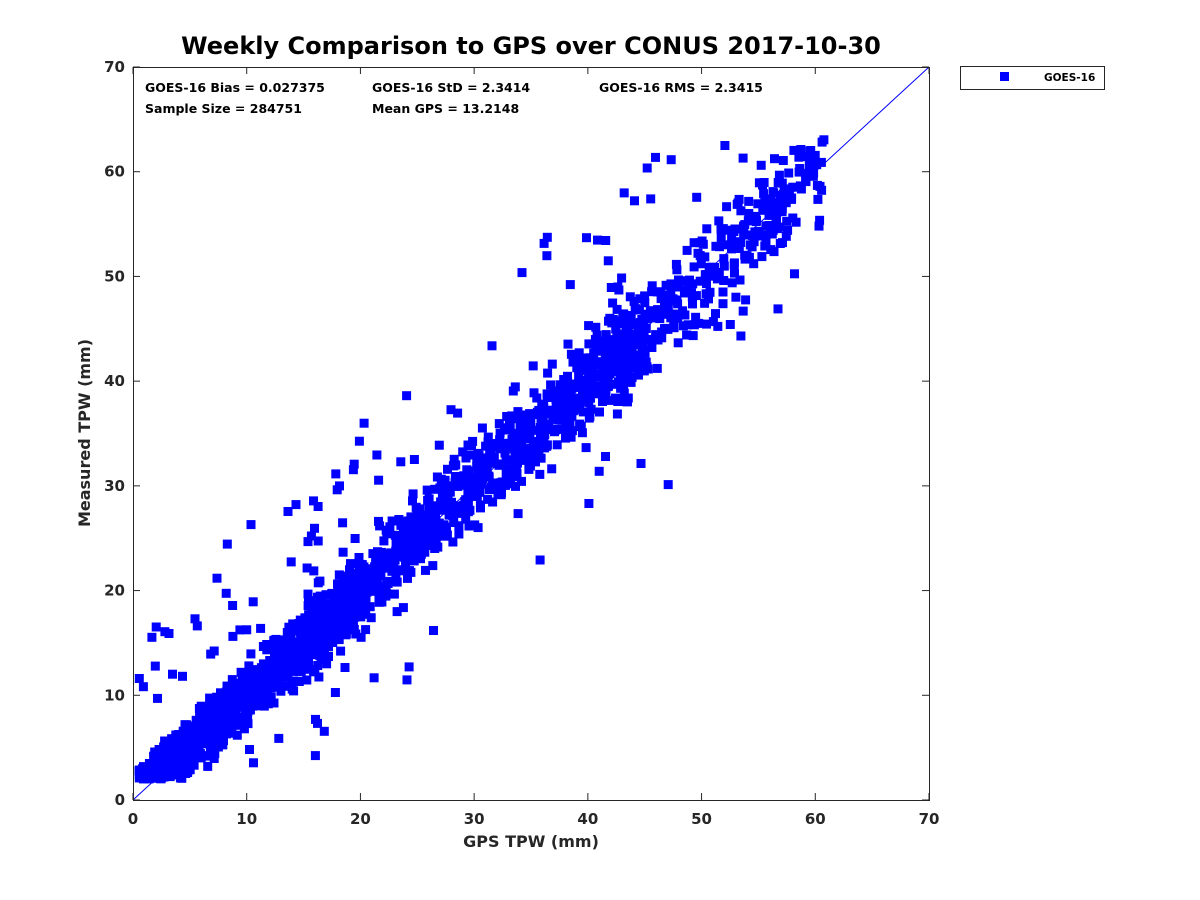 The width and height of the screenshot is (1200, 900). What do you see at coordinates (120, 800) in the screenshot?
I see `y-tick-label: 0` at bounding box center [120, 800].